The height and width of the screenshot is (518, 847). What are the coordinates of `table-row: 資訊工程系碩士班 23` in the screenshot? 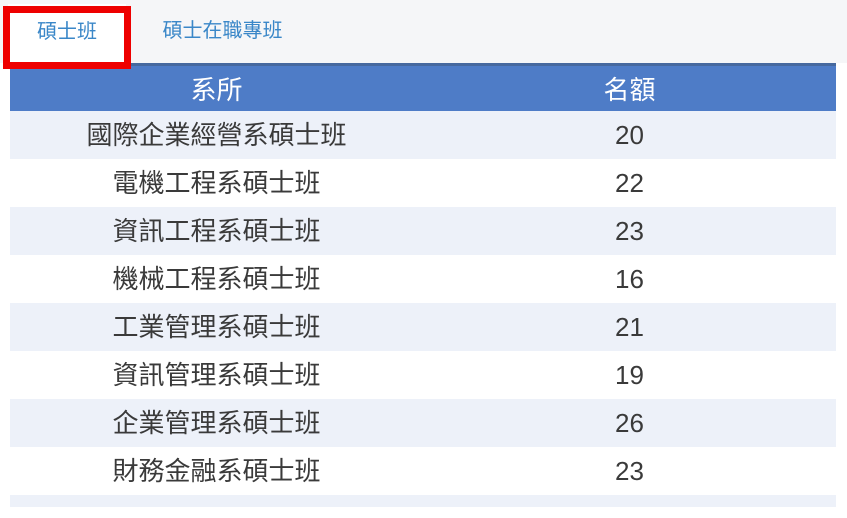 It's located at (423, 231).